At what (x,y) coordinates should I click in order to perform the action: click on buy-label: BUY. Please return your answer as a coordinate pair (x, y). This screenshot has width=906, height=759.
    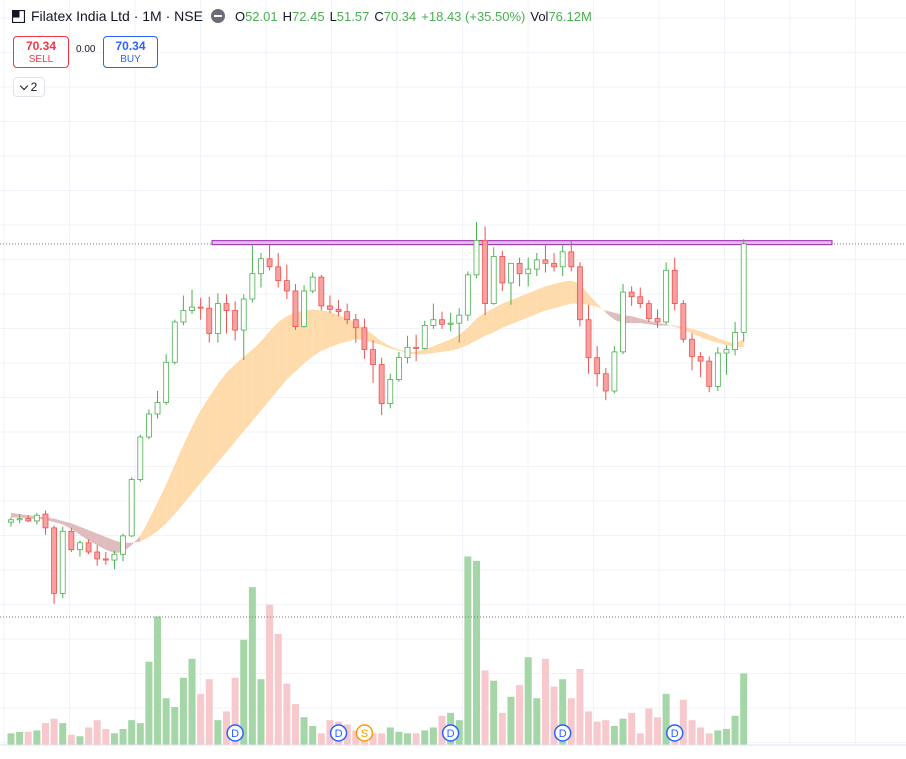
    Looking at the image, I should click on (130, 59).